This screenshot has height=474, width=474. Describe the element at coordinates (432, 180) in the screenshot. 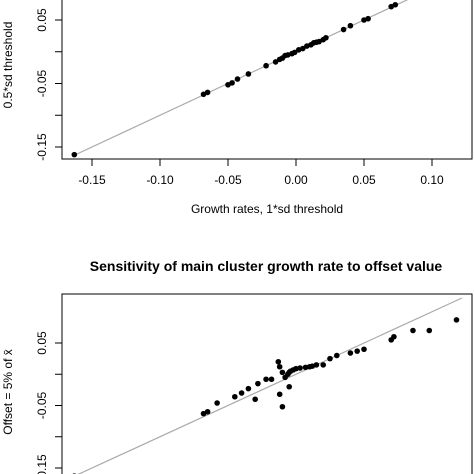

I see `x-tick-label: 0.10` at that location.